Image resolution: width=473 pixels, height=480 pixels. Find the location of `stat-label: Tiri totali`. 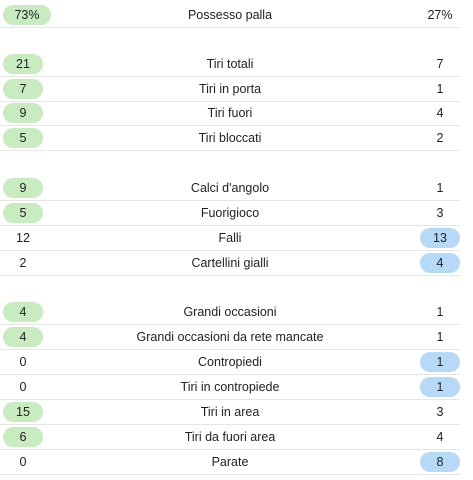

stat-label: Tiri totali is located at coordinates (230, 64).